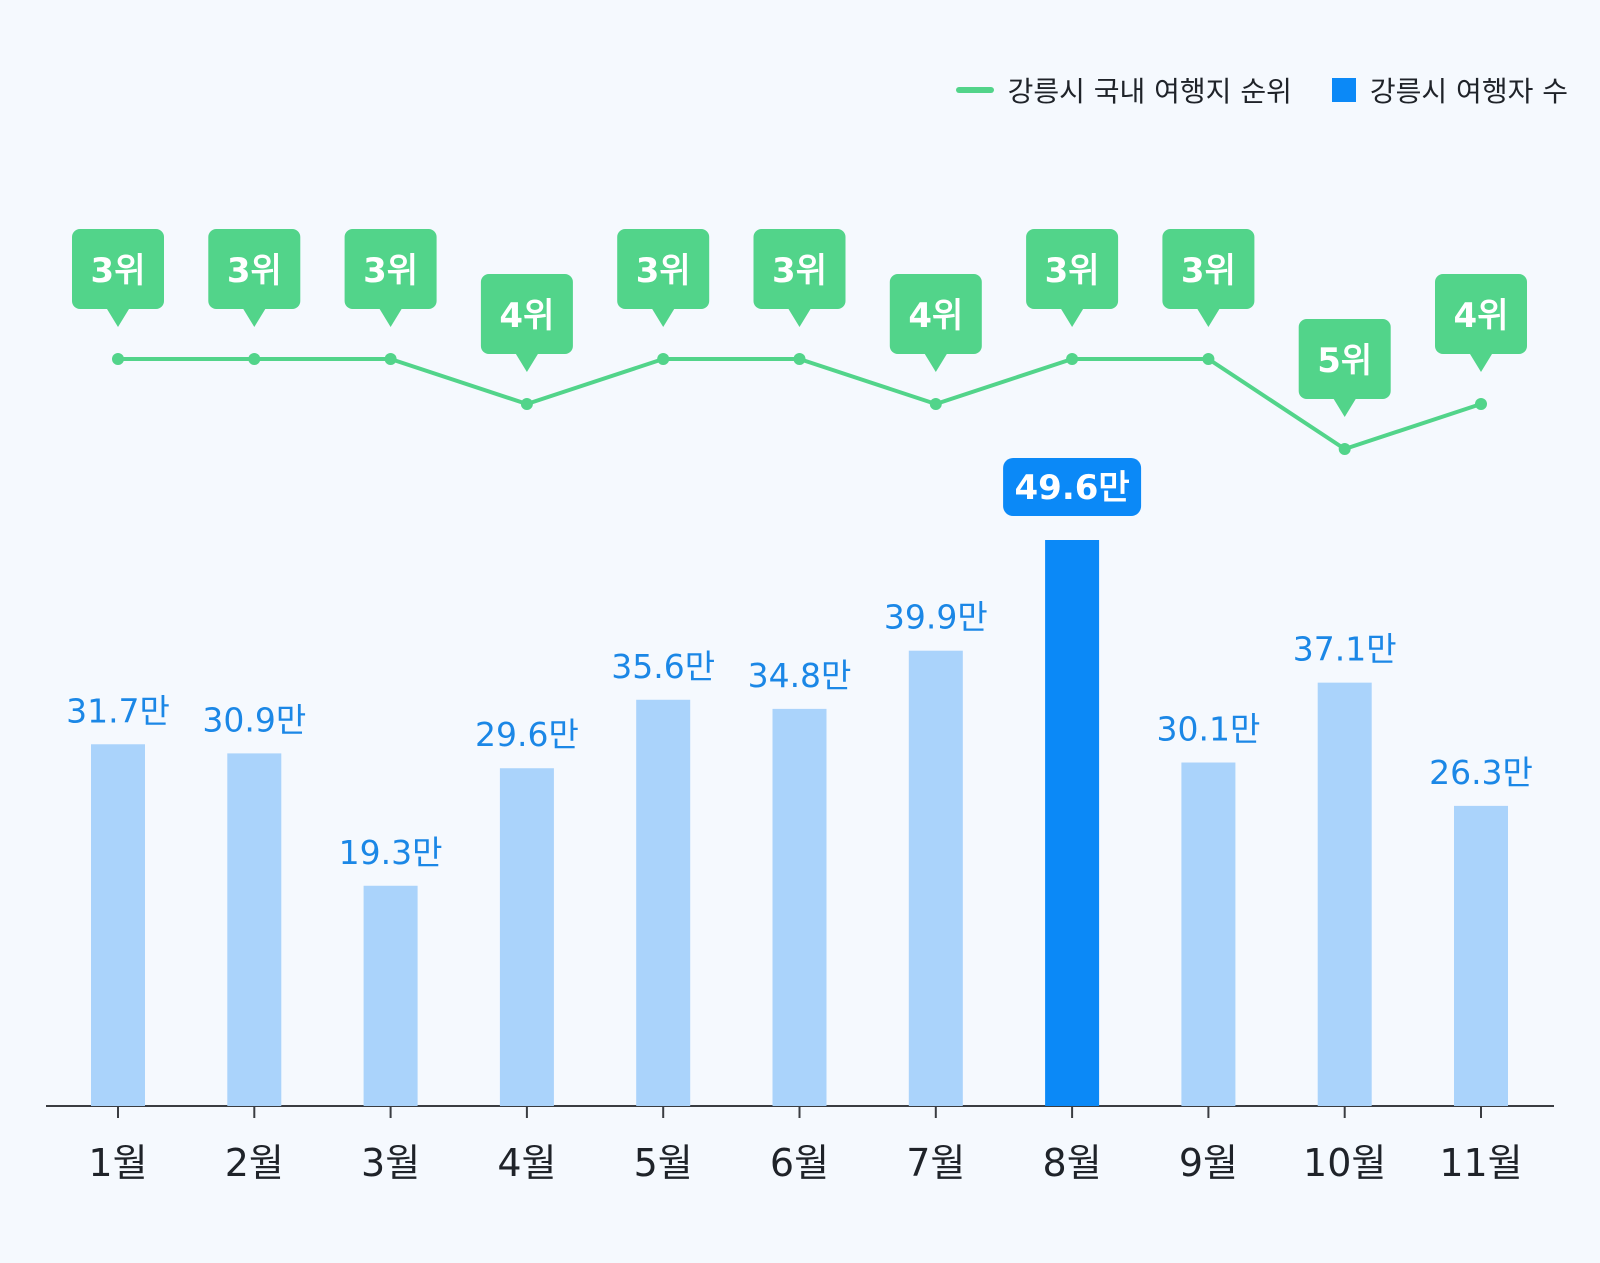  What do you see at coordinates (390, 1163) in the screenshot?
I see `x-tick-label-3: 3월` at bounding box center [390, 1163].